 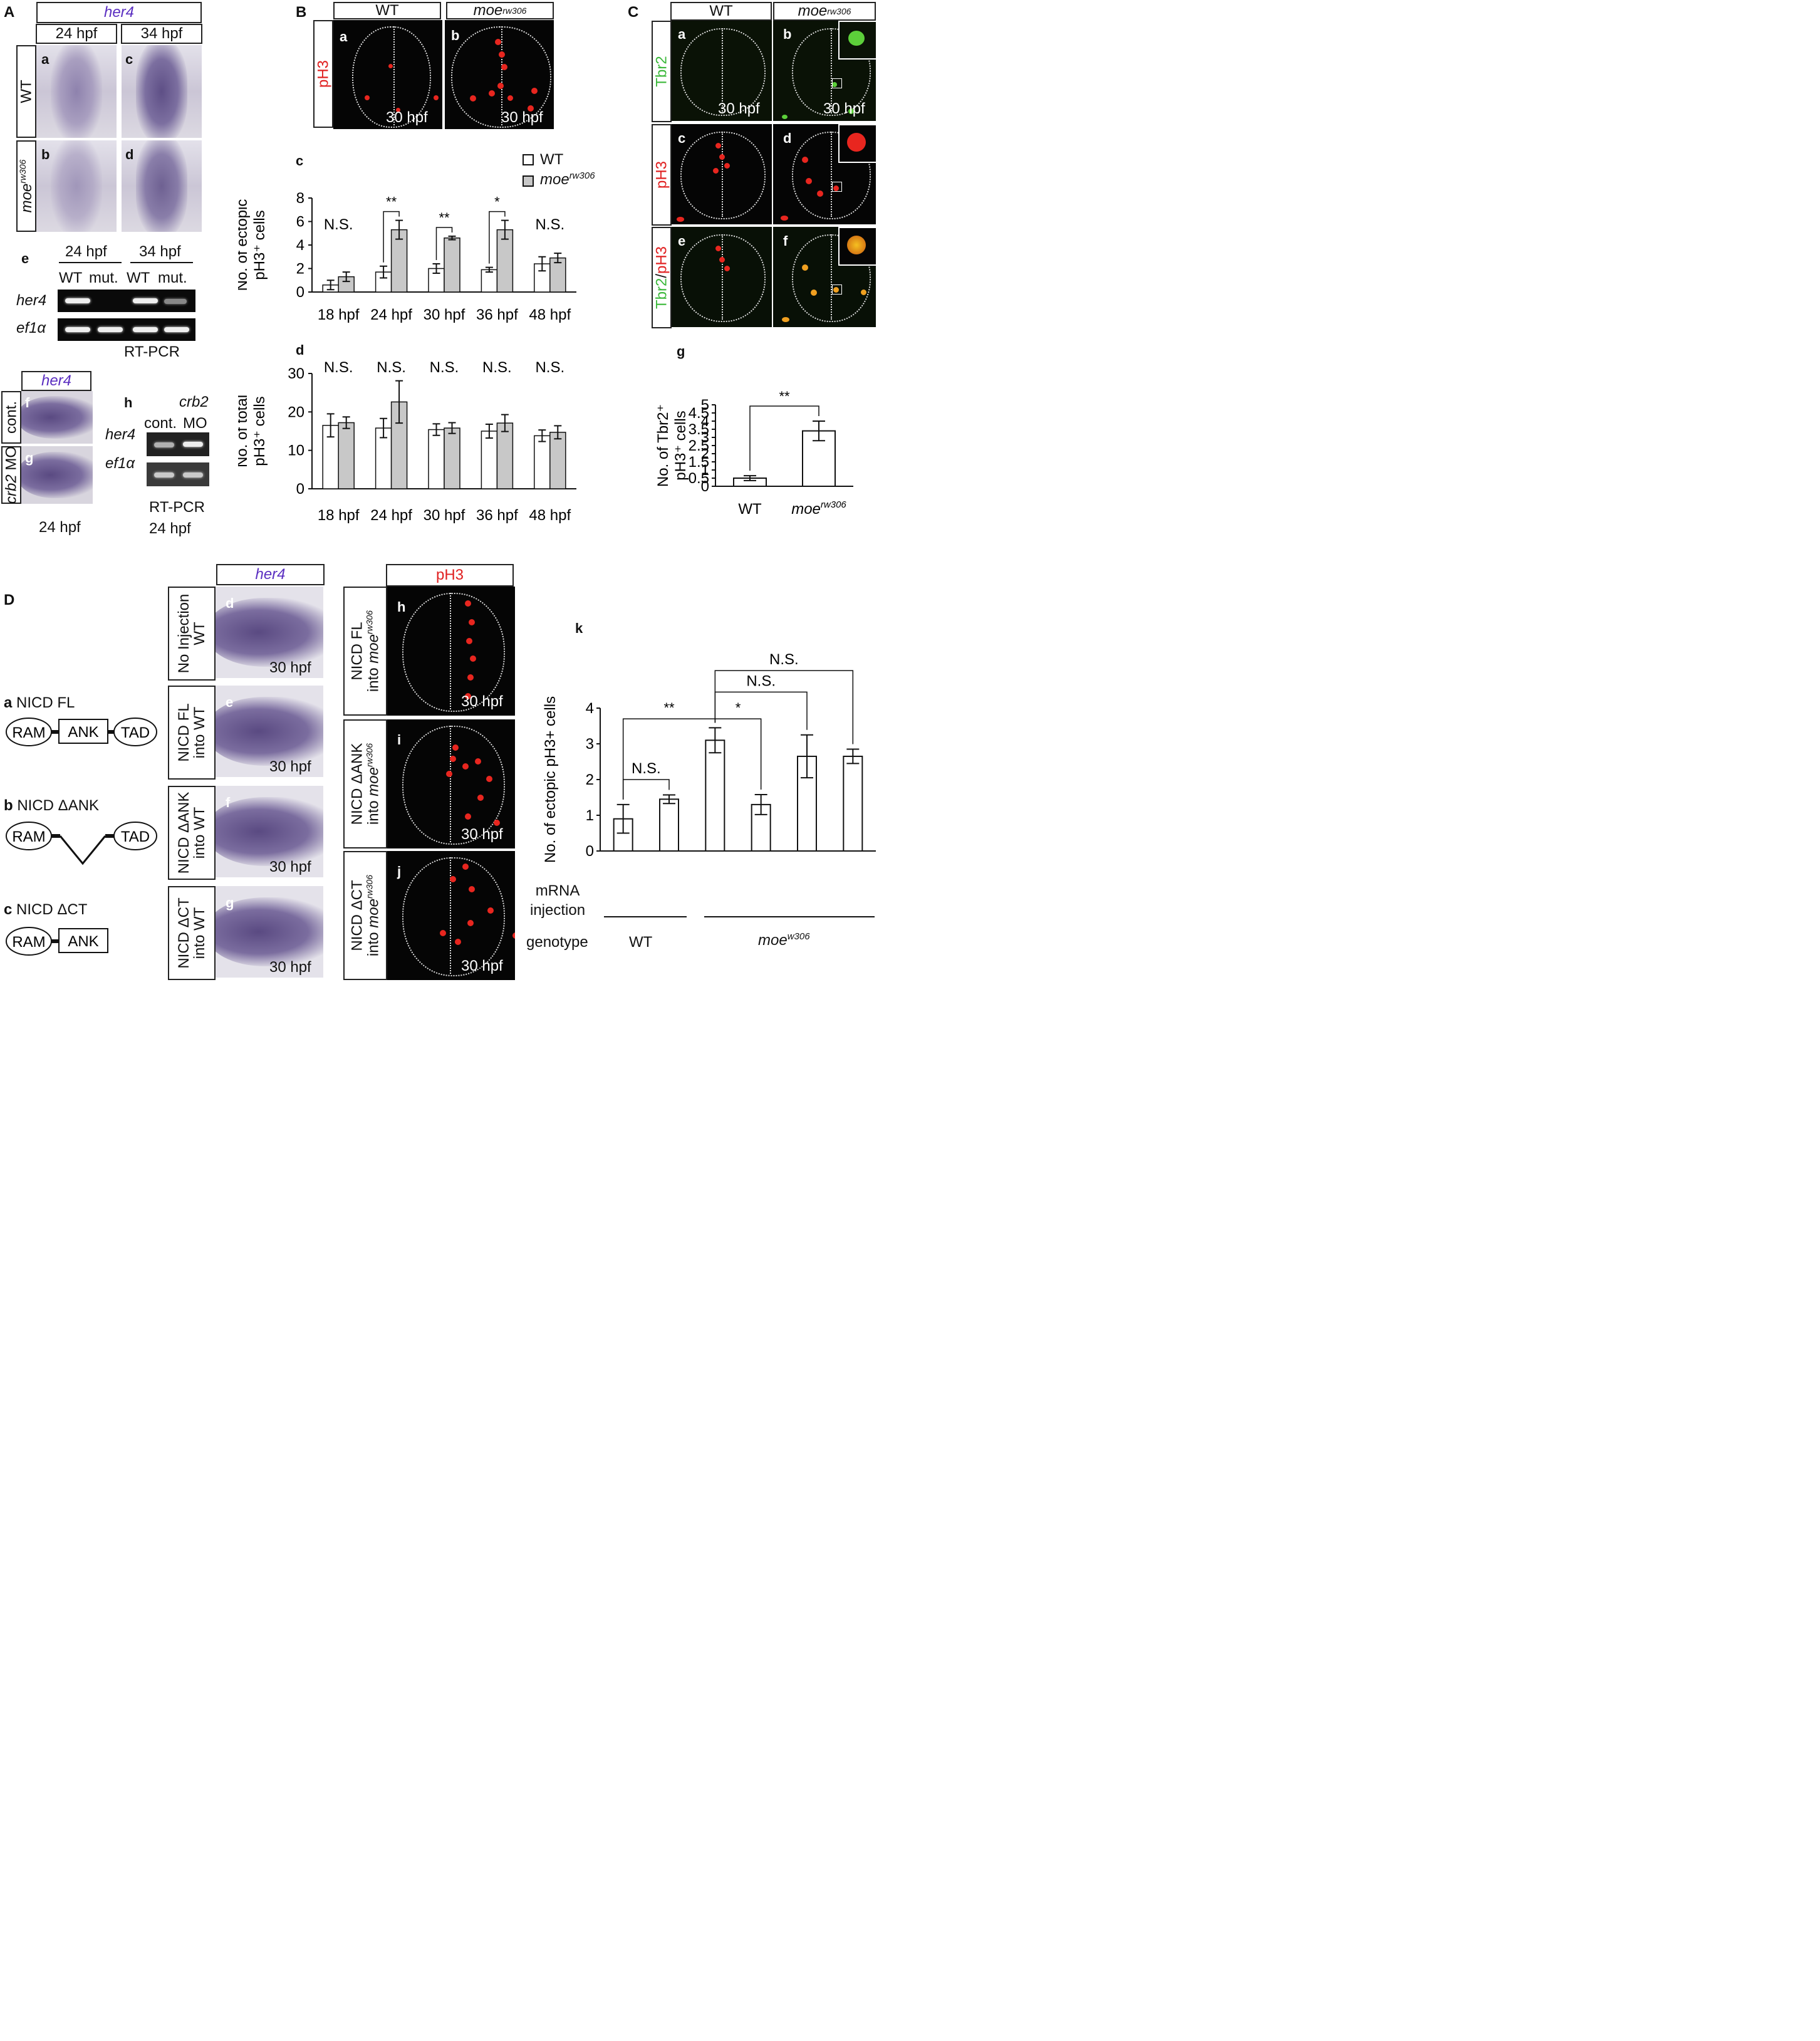 What do you see at coordinates (104, 277) in the screenshot?
I see `gel-lane-mut1: mut.` at bounding box center [104, 277].